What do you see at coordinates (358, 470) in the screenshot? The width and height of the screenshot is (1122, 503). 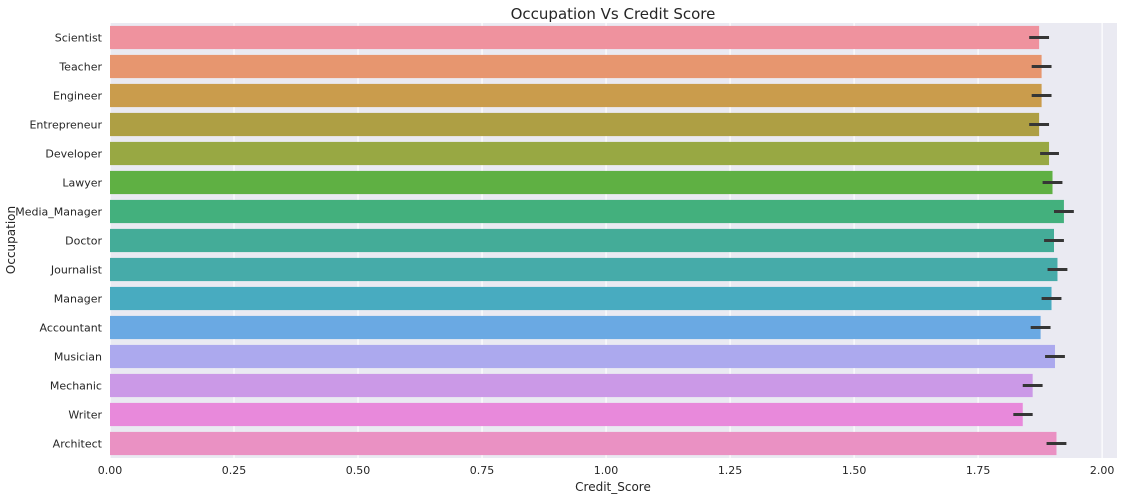 I see `x-tick-label: 0.50` at bounding box center [358, 470].